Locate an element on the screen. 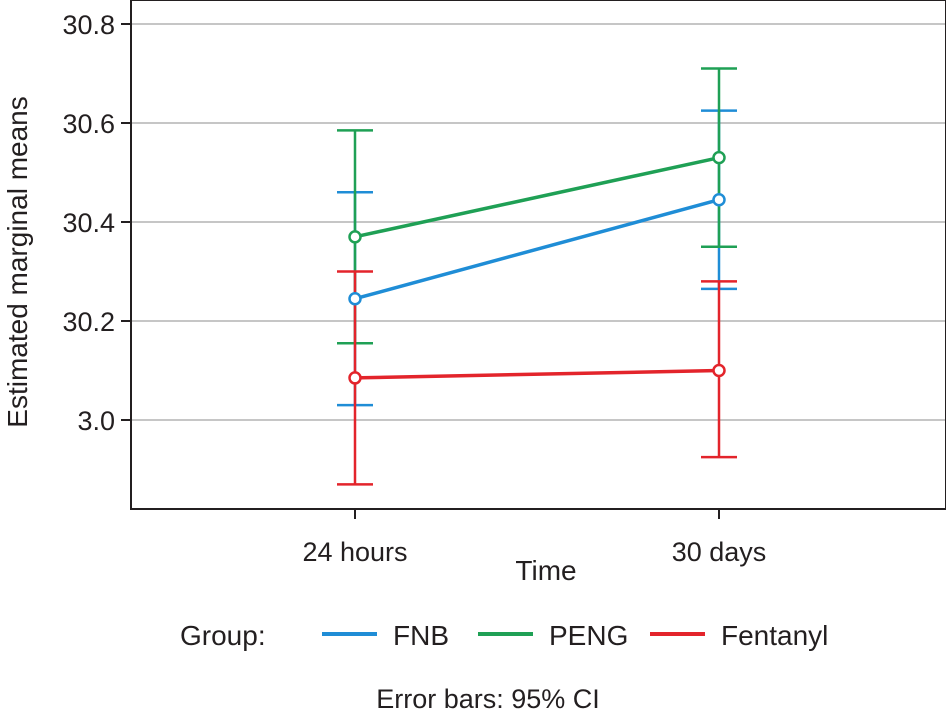 The image size is (946, 716). series-line-fentanyl is located at coordinates (537, 374).